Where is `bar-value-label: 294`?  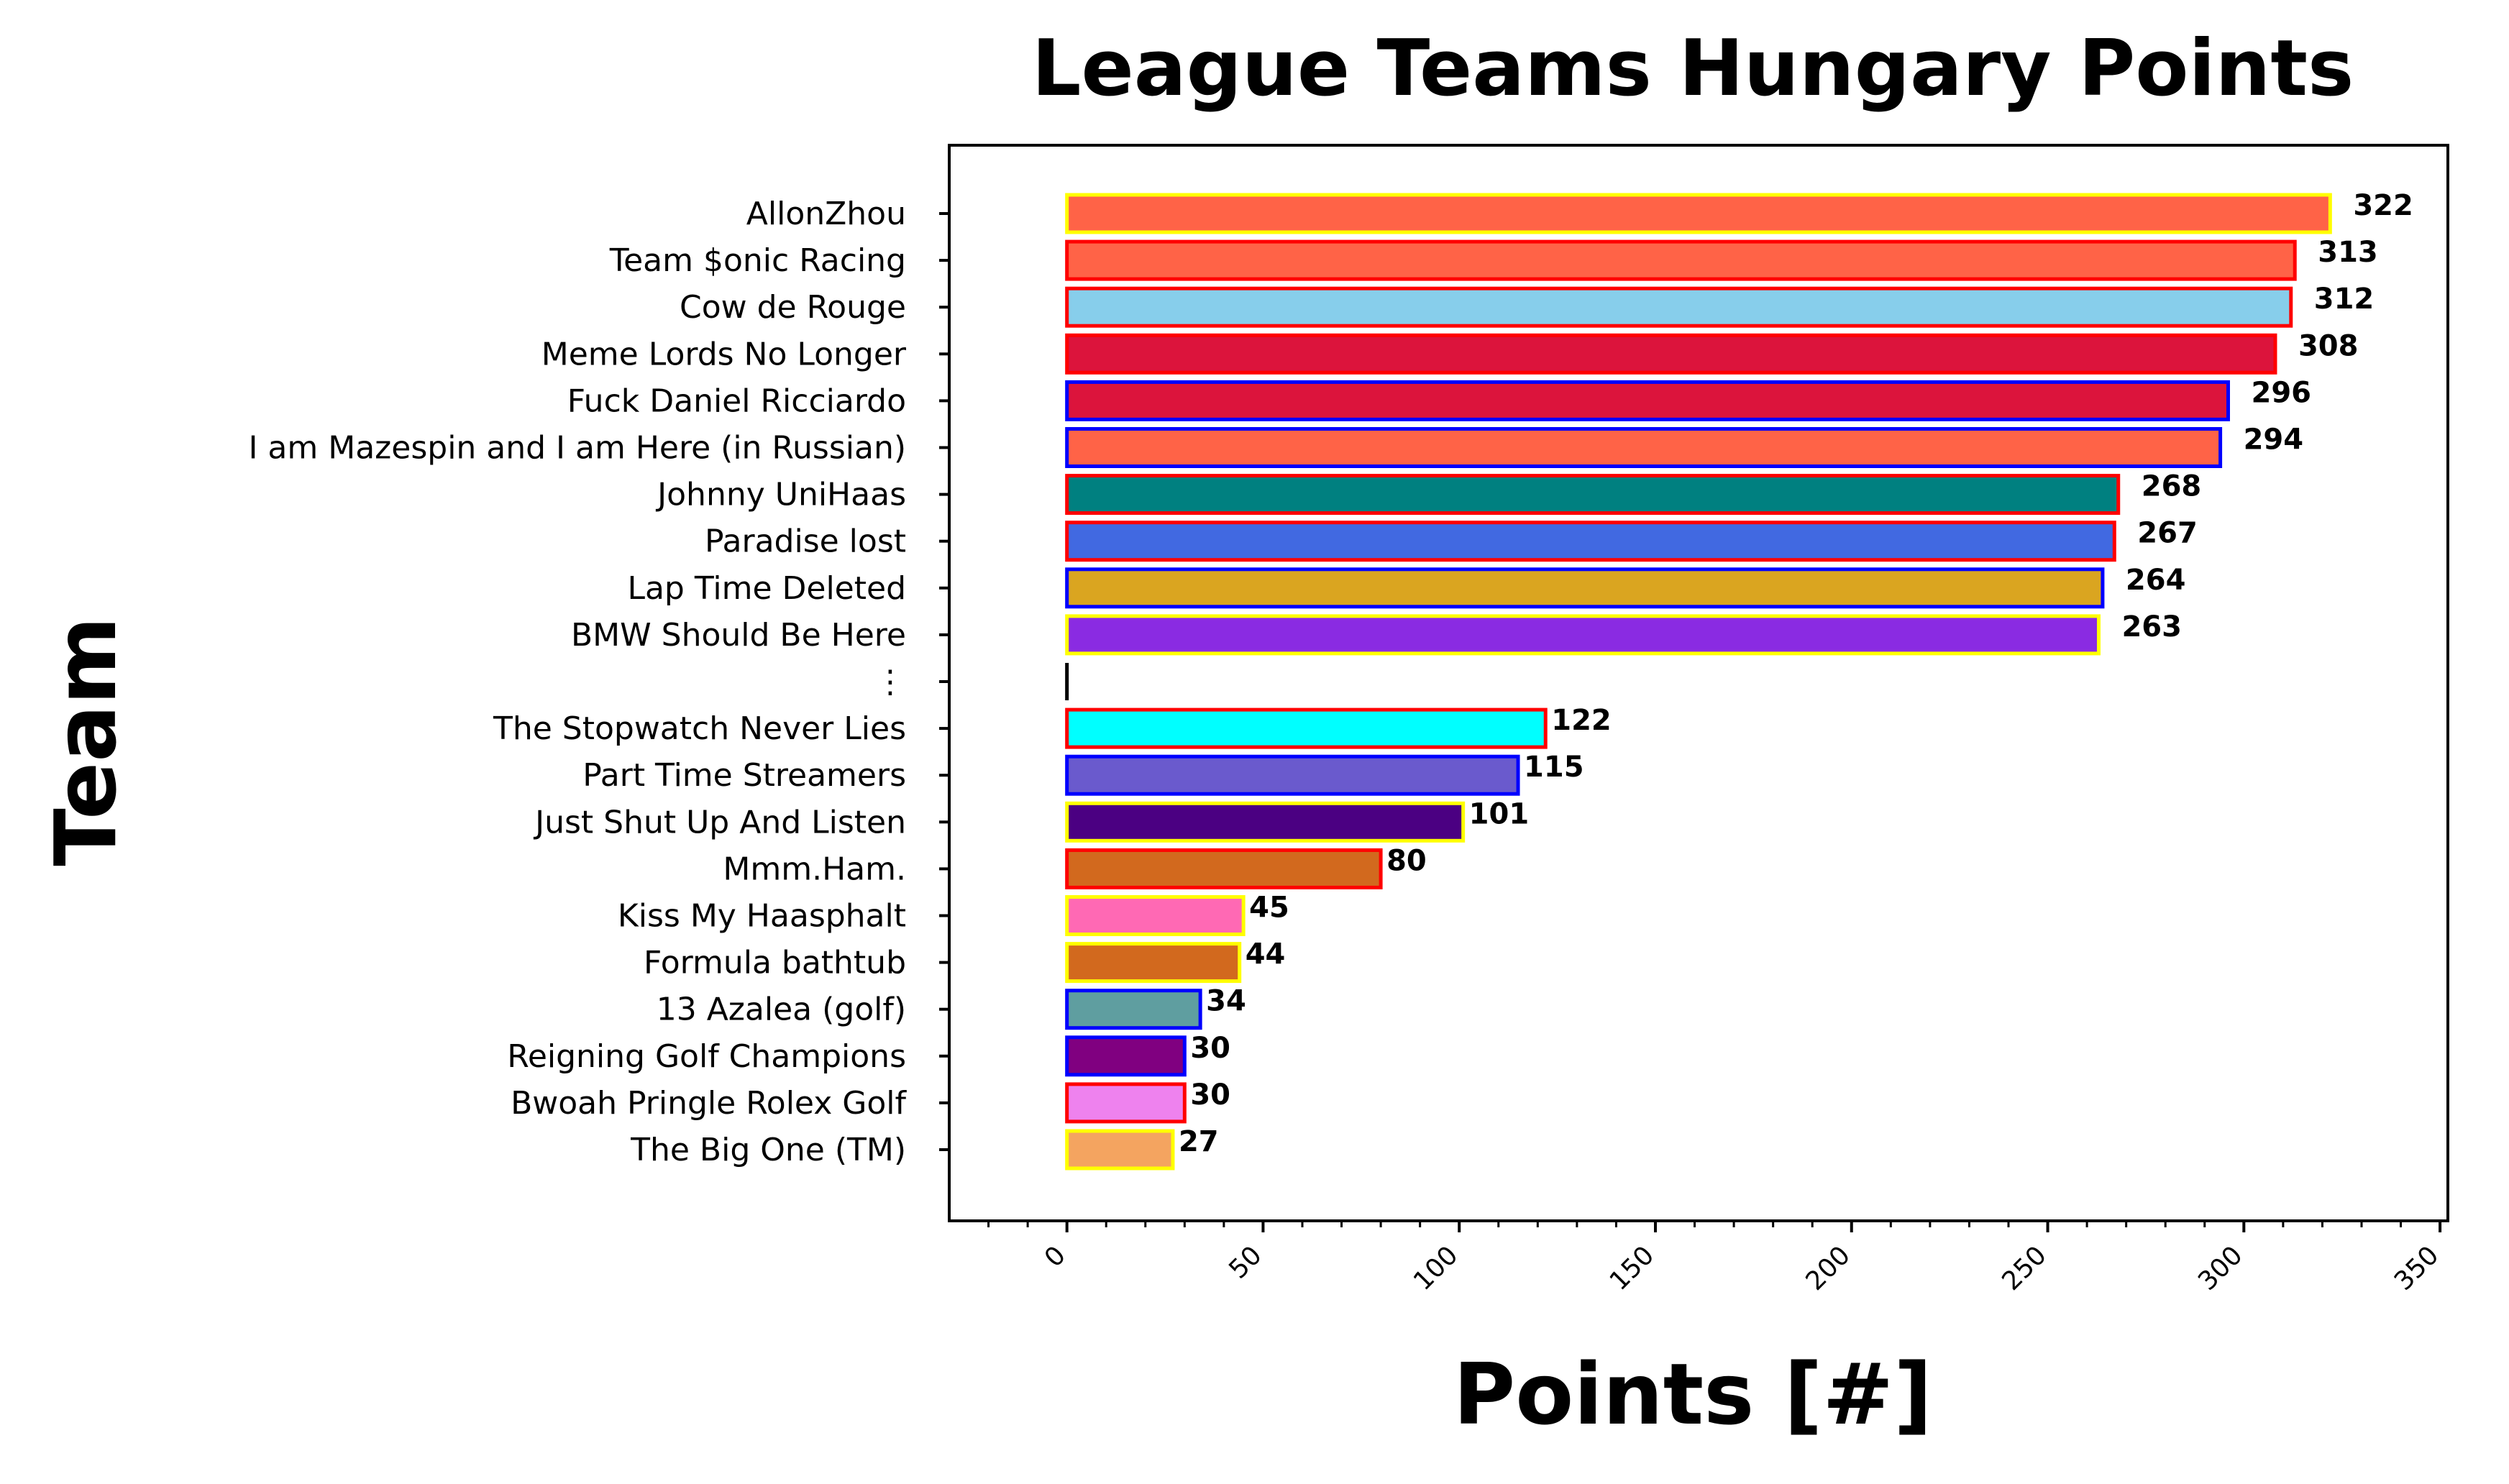
bar-value-label: 294 is located at coordinates (2274, 440).